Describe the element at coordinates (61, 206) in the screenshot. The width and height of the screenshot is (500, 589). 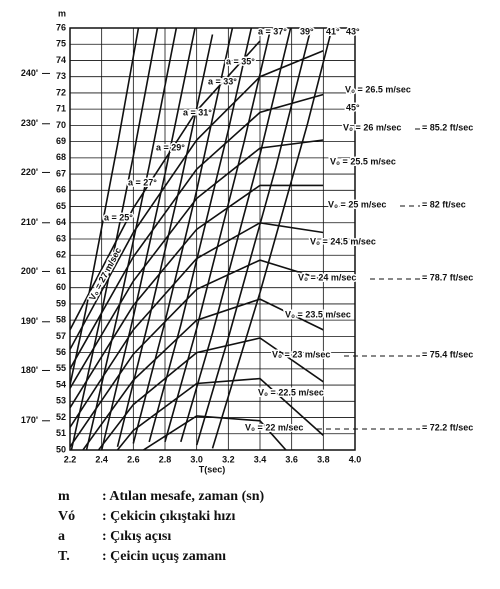
I see `y-tick-label: 65` at that location.